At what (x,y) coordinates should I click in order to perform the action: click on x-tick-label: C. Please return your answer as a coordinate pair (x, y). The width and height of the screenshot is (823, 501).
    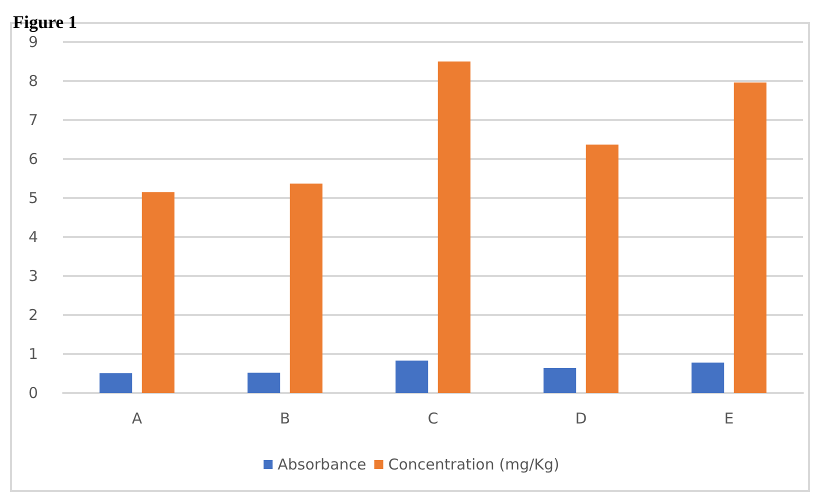
    Looking at the image, I should click on (433, 419).